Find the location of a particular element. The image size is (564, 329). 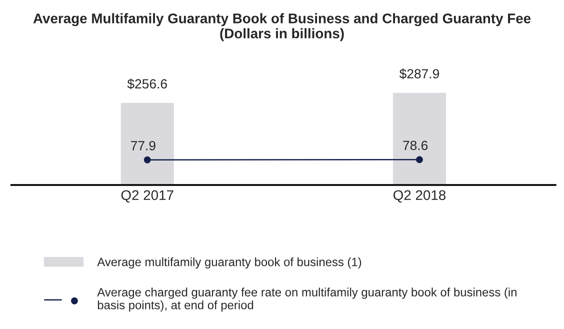

data-label: 77.9 is located at coordinates (143, 145).